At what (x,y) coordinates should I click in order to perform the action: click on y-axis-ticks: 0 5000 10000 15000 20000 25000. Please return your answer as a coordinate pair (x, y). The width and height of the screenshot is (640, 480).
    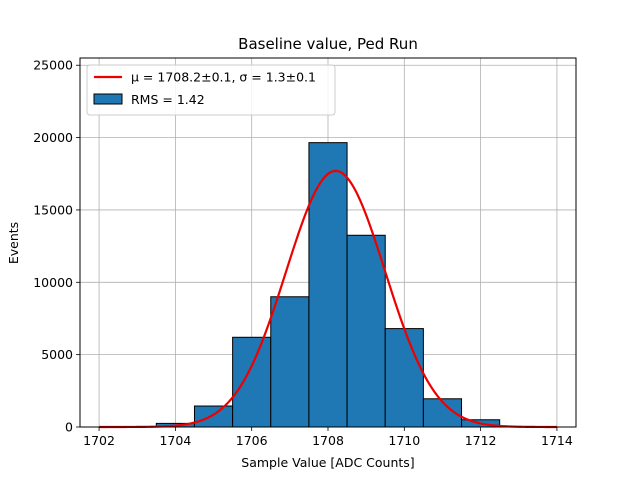
    Looking at the image, I should click on (56, 246).